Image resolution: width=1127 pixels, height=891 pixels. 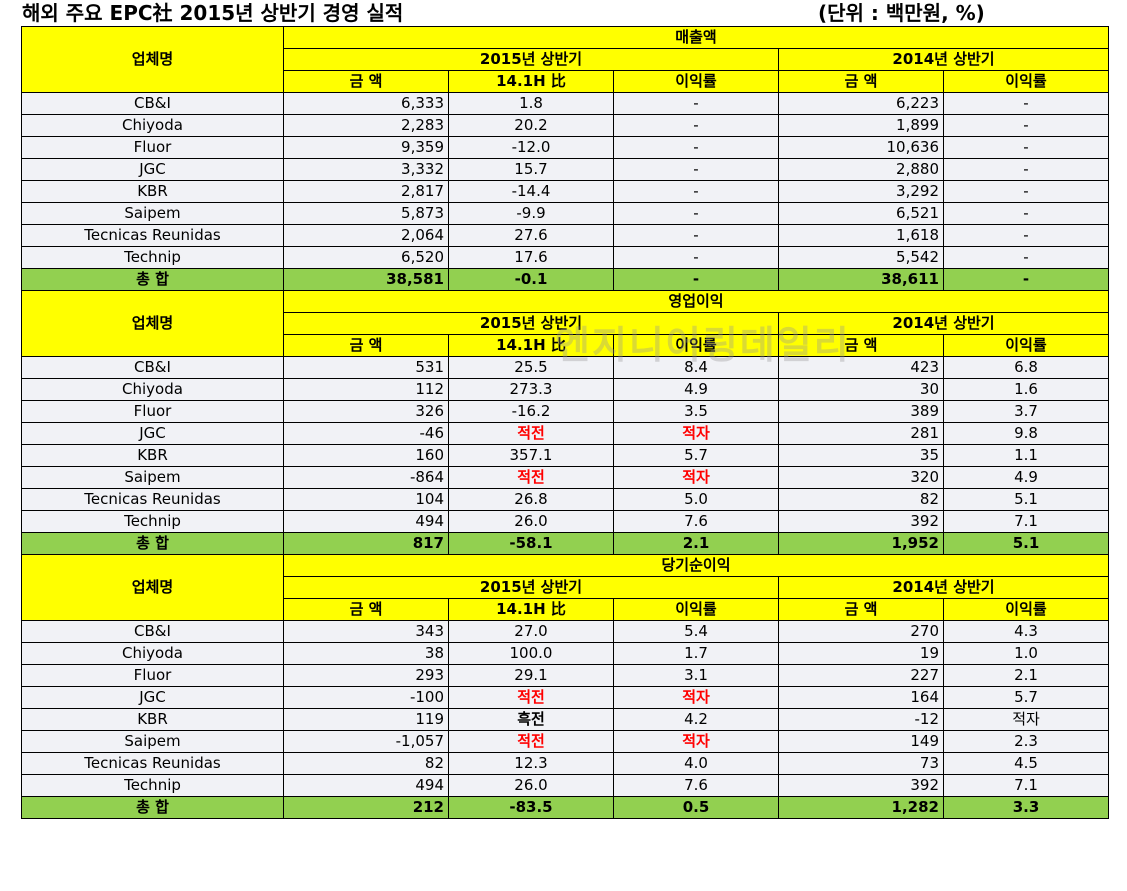 I want to click on margin-2015: 3.5, so click(x=696, y=411).